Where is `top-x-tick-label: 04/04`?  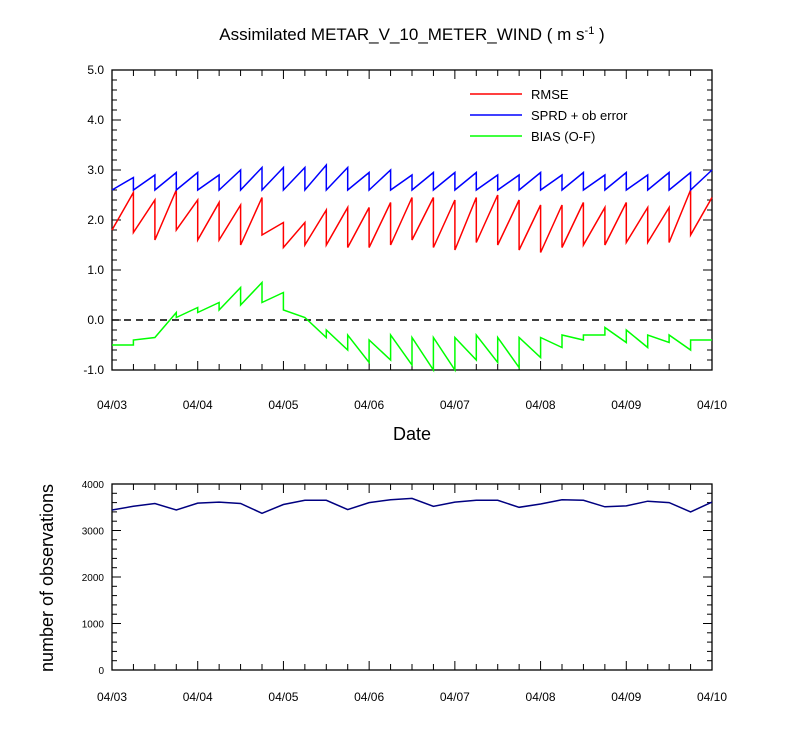
top-x-tick-label: 04/04 is located at coordinates (198, 405).